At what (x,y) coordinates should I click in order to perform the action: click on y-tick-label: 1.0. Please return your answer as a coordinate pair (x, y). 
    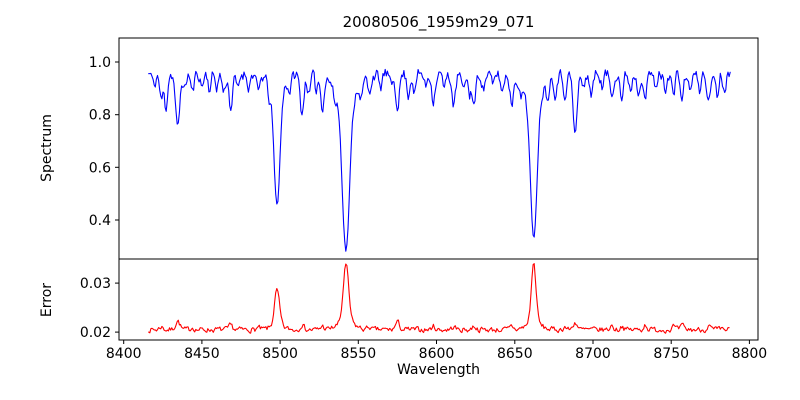
    Looking at the image, I should click on (100, 63).